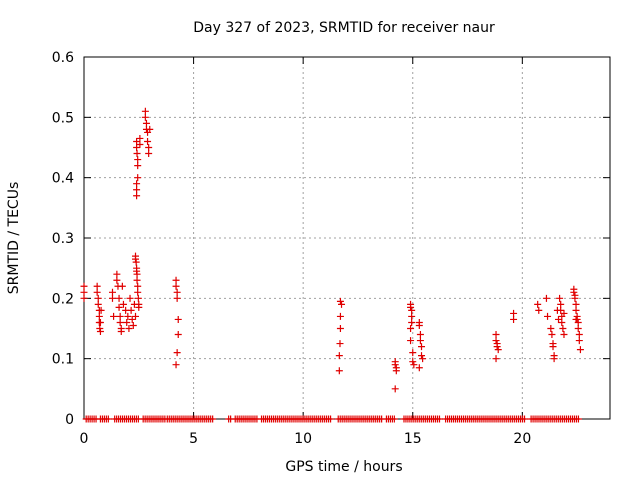 Image resolution: width=640 pixels, height=480 pixels. Describe the element at coordinates (63, 58) in the screenshot. I see `y-tick-label: 0.6` at that location.